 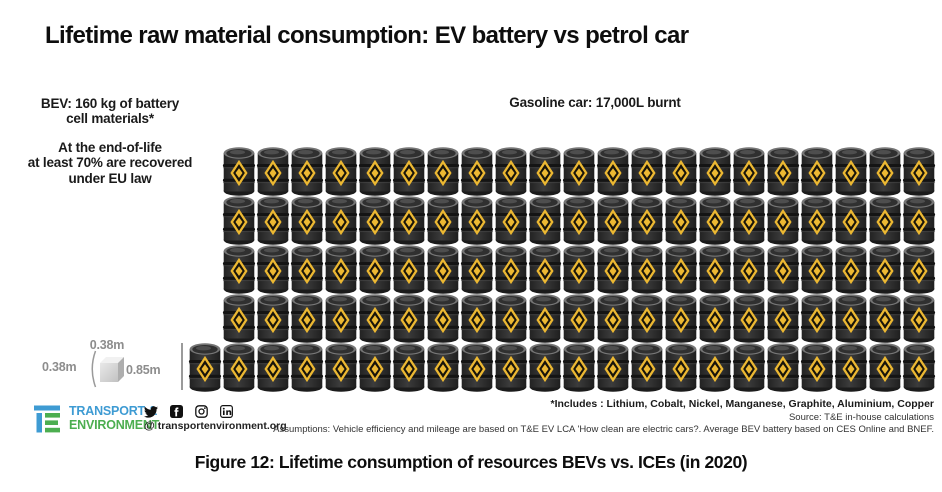 What do you see at coordinates (151, 411) in the screenshot?
I see `twitter-icon` at bounding box center [151, 411].